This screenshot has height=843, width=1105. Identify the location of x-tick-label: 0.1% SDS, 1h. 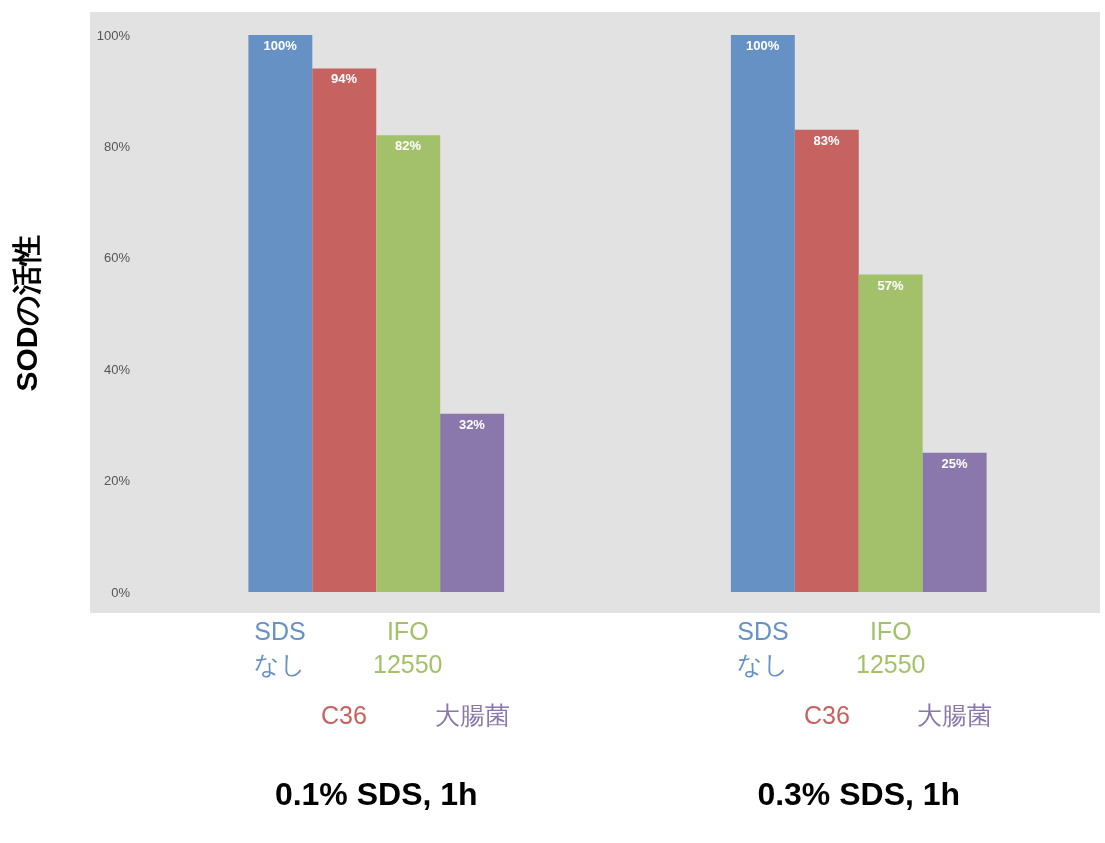
(376, 794).